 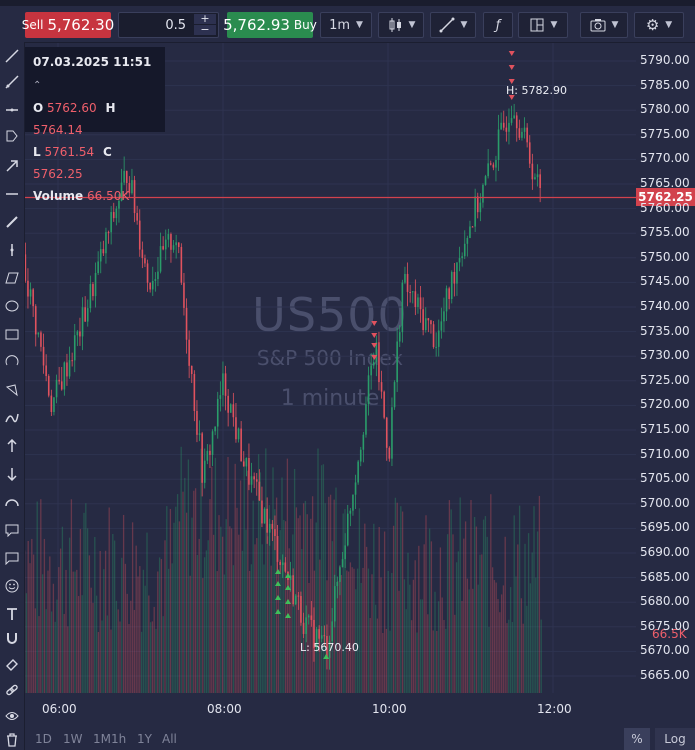 I want to click on sell-button: Sell 5,762.30, so click(x=68, y=25).